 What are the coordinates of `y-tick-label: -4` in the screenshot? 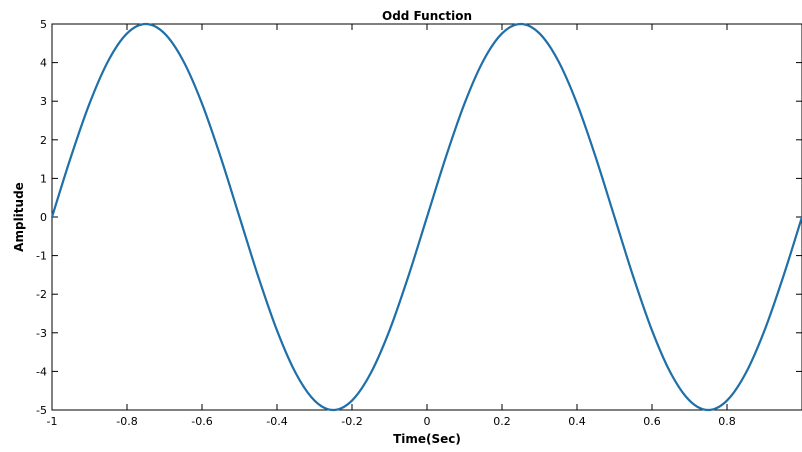 It's located at (41, 371).